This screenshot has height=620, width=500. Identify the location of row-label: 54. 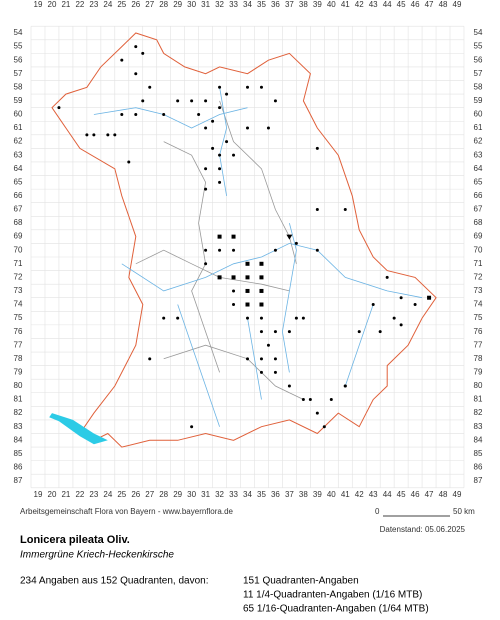
(478, 32).